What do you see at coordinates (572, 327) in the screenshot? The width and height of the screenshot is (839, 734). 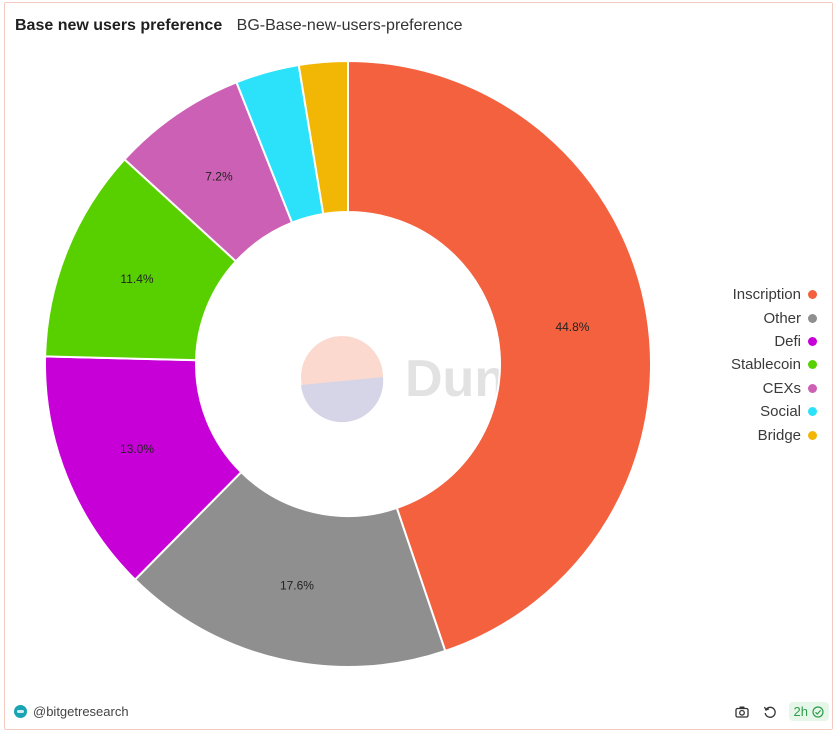 I see `slice-label-inscription: 44.8%` at bounding box center [572, 327].